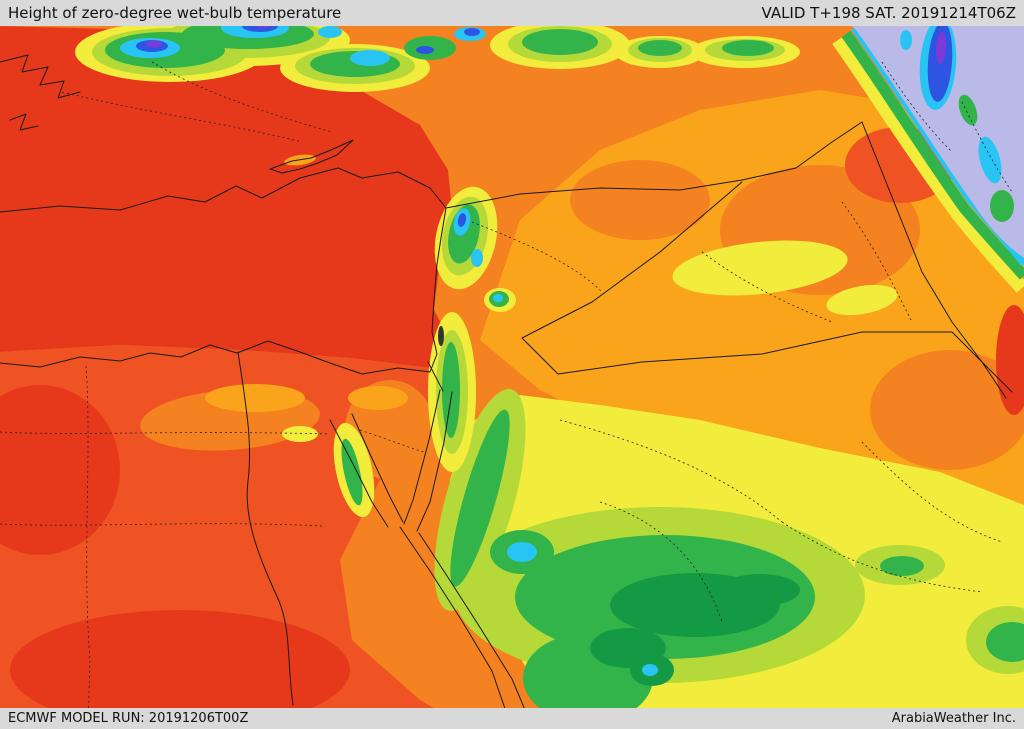 The image size is (1024, 729). I want to click on model-run-label: ECMWF MODEL RUN: 20191206T00Z, so click(128, 718).